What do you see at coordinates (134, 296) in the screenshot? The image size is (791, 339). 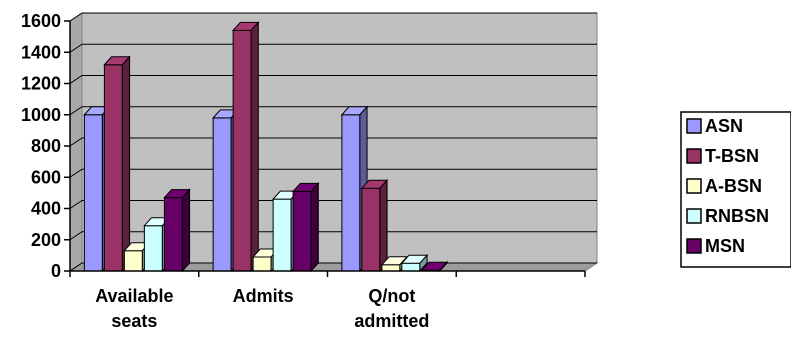 I see `x-category-label: Available` at bounding box center [134, 296].